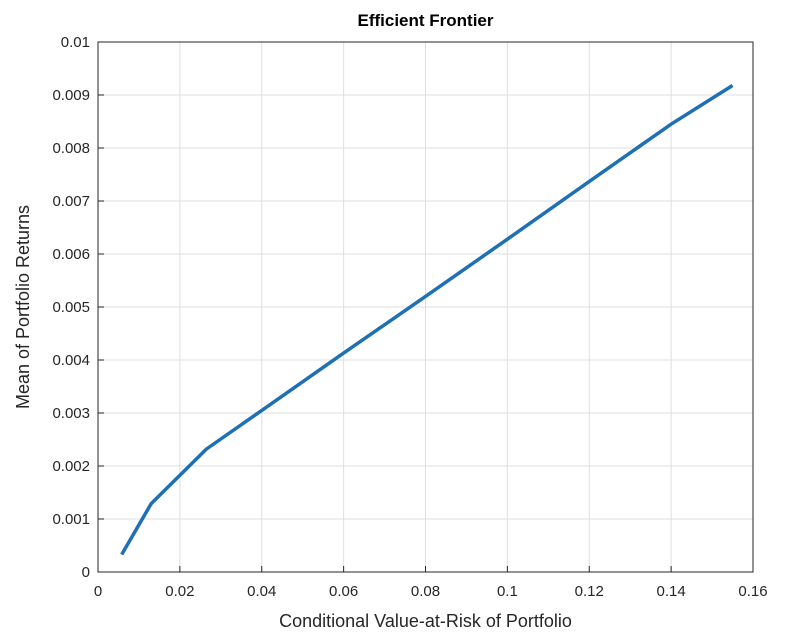 The image size is (793, 635). Describe the element at coordinates (86, 572) in the screenshot. I see `y-tick-label: 0` at that location.